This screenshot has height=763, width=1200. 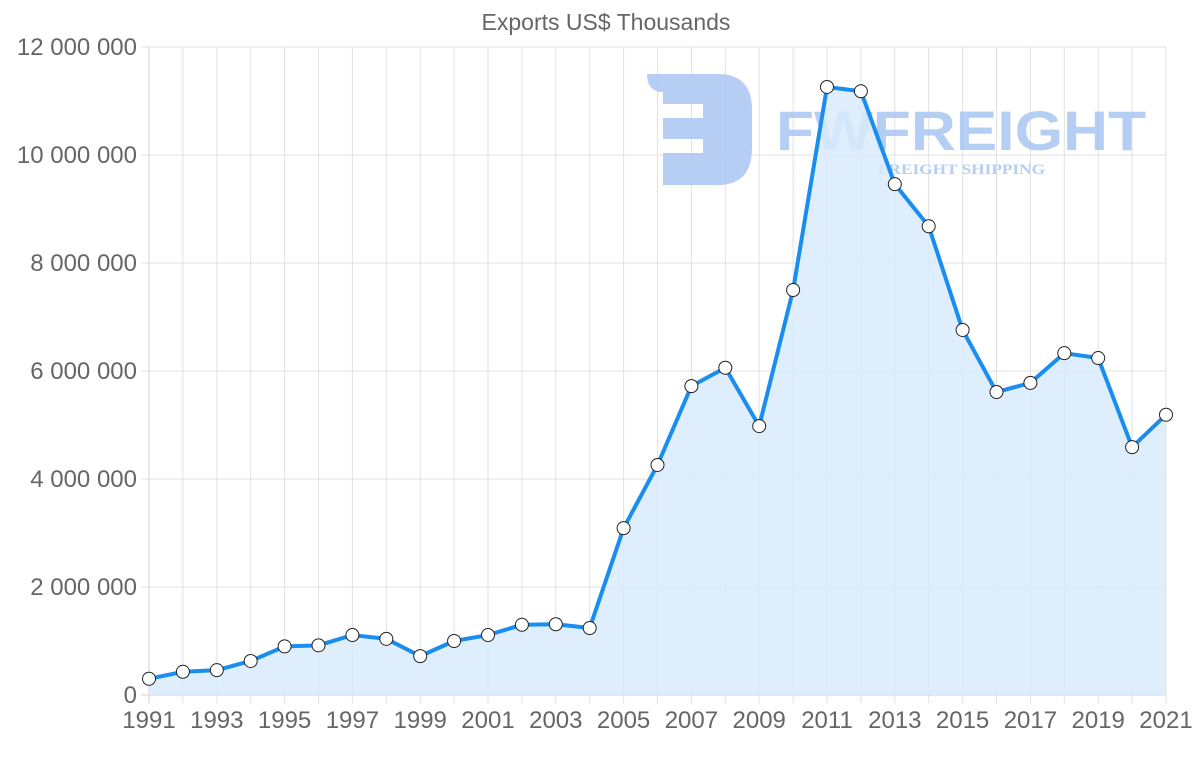 What do you see at coordinates (699, 129) in the screenshot?
I see `fwfreight-logo-icon` at bounding box center [699, 129].